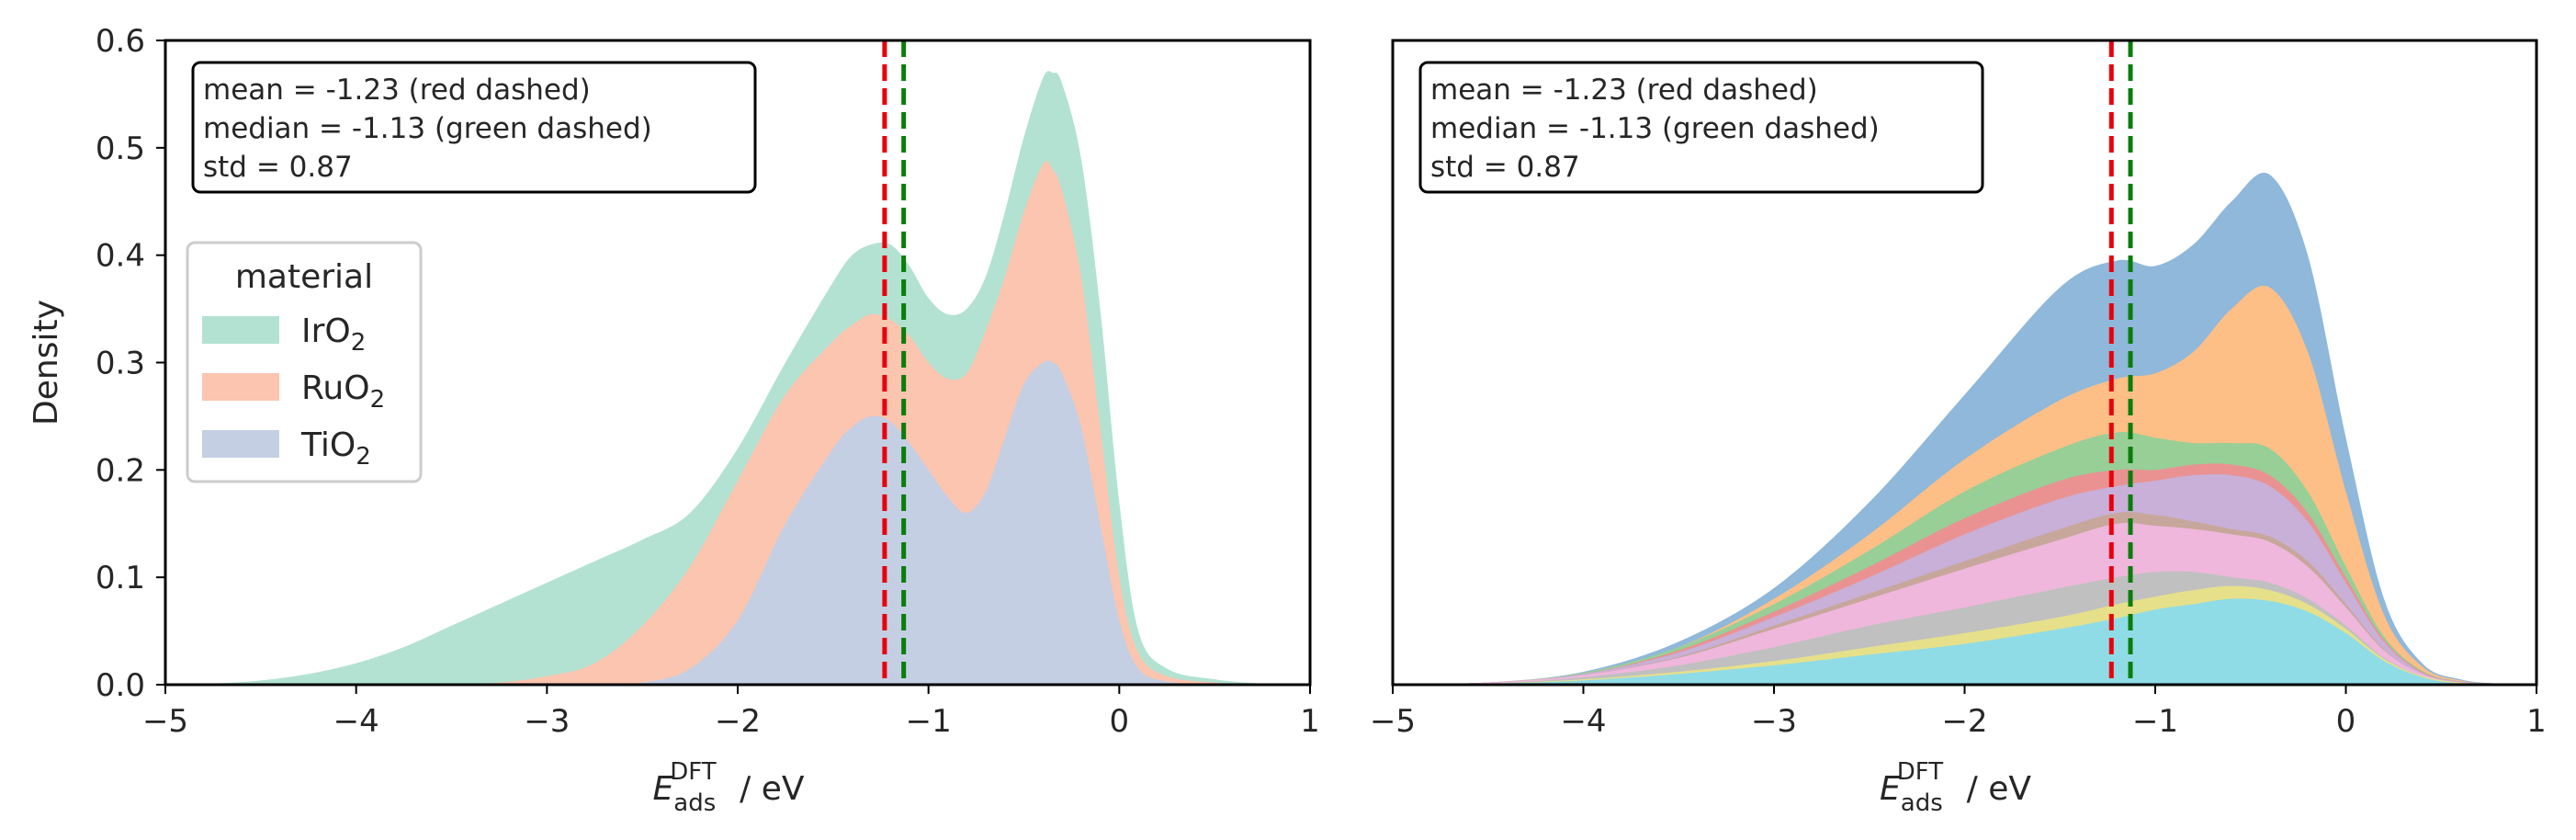 This screenshot has height=840, width=2576. What do you see at coordinates (240, 444) in the screenshot?
I see `legend-swatch-tio2` at bounding box center [240, 444].